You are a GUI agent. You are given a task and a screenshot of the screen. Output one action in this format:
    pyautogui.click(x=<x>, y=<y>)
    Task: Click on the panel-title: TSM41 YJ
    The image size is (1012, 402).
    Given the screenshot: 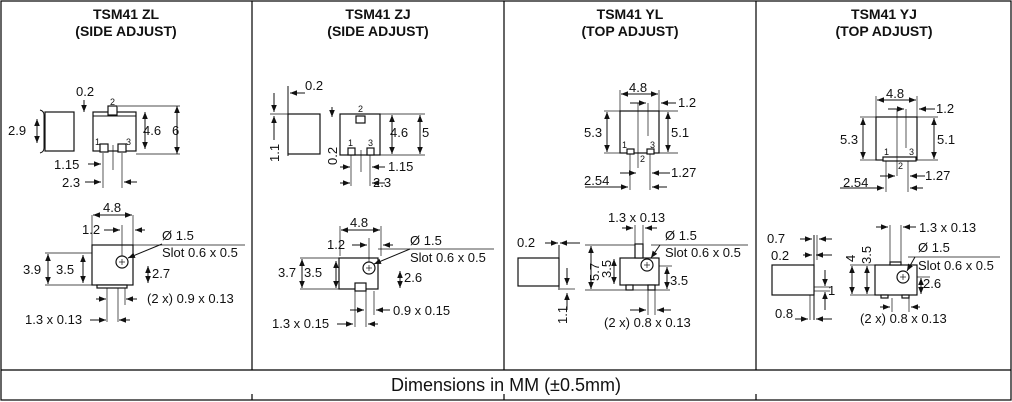 What is the action you would take?
    pyautogui.click(x=884, y=14)
    